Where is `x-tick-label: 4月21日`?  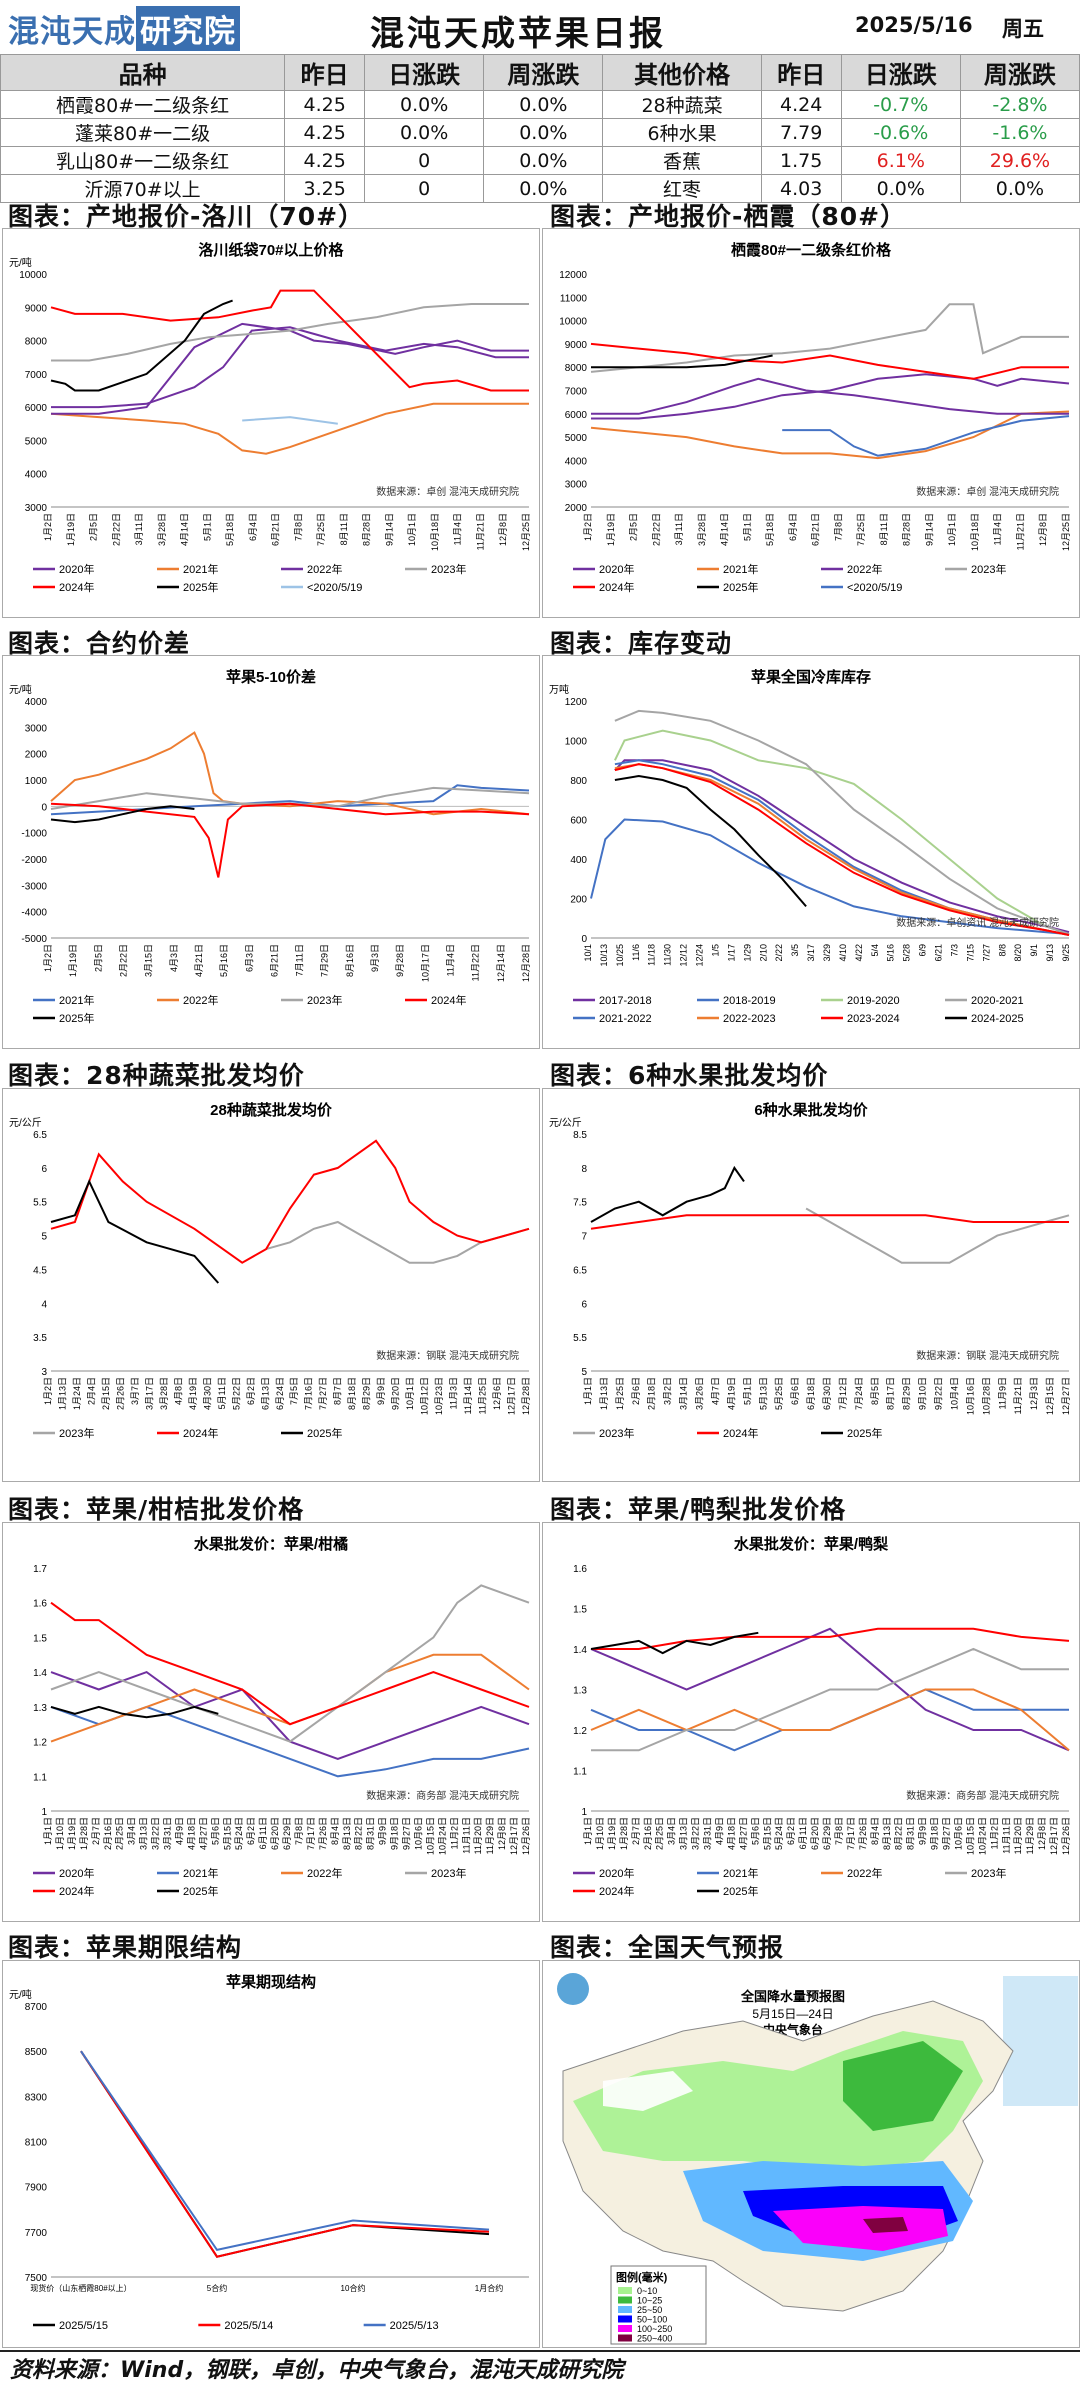 x-tick-label: 4月21日 is located at coordinates (199, 960).